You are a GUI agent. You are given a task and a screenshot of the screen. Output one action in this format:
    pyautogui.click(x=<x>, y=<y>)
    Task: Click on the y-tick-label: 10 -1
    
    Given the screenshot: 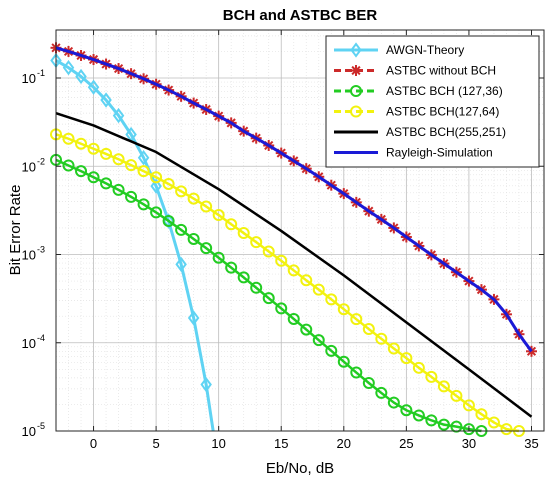 What is the action you would take?
    pyautogui.click(x=33, y=77)
    